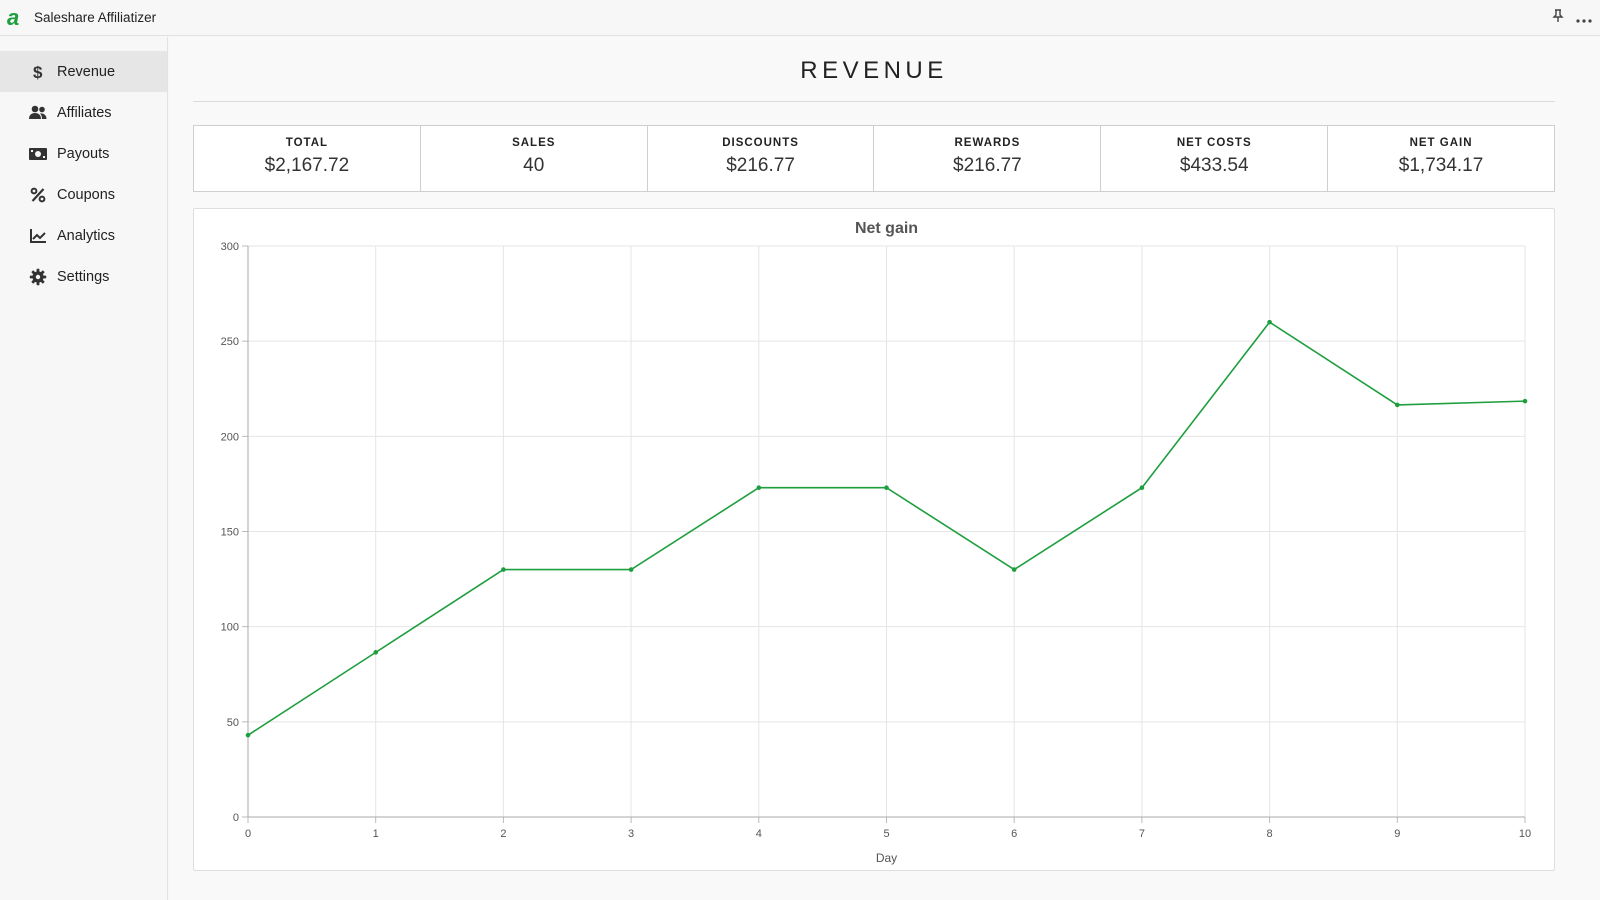 This screenshot has height=900, width=1600. What do you see at coordinates (307, 143) in the screenshot?
I see `stat-label: TOTAL` at bounding box center [307, 143].